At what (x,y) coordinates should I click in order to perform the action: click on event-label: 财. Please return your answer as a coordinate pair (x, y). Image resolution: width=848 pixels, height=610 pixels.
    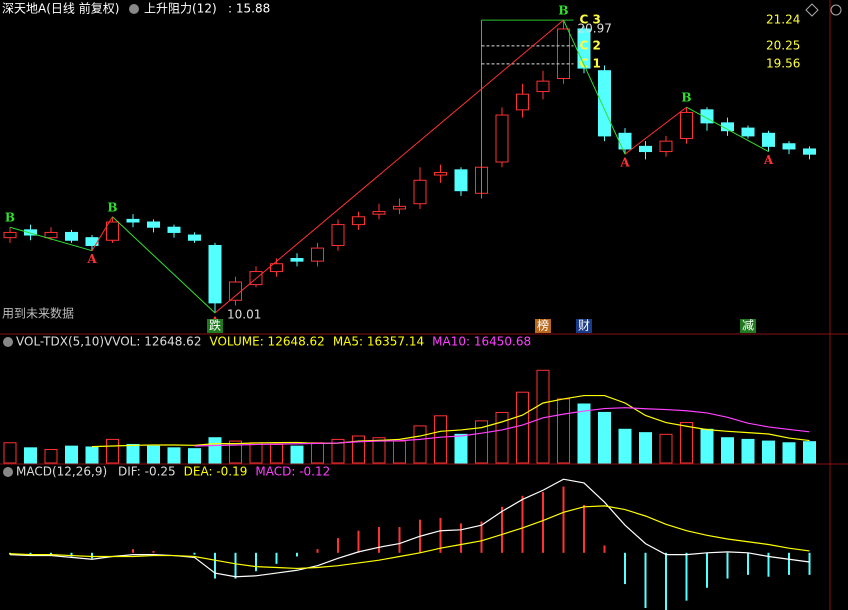
    Looking at the image, I should click on (584, 326).